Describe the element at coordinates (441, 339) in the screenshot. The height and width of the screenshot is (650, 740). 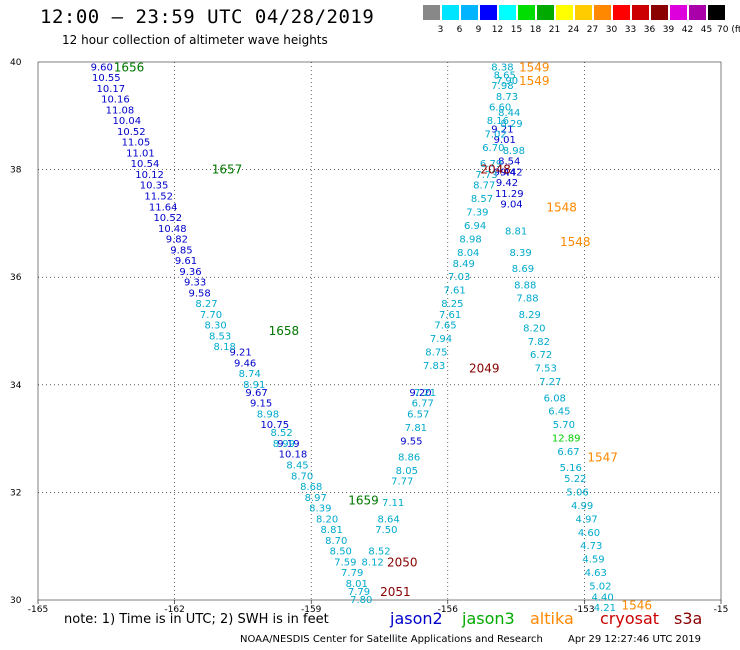
I see `swh-value-label: 7.94` at that location.